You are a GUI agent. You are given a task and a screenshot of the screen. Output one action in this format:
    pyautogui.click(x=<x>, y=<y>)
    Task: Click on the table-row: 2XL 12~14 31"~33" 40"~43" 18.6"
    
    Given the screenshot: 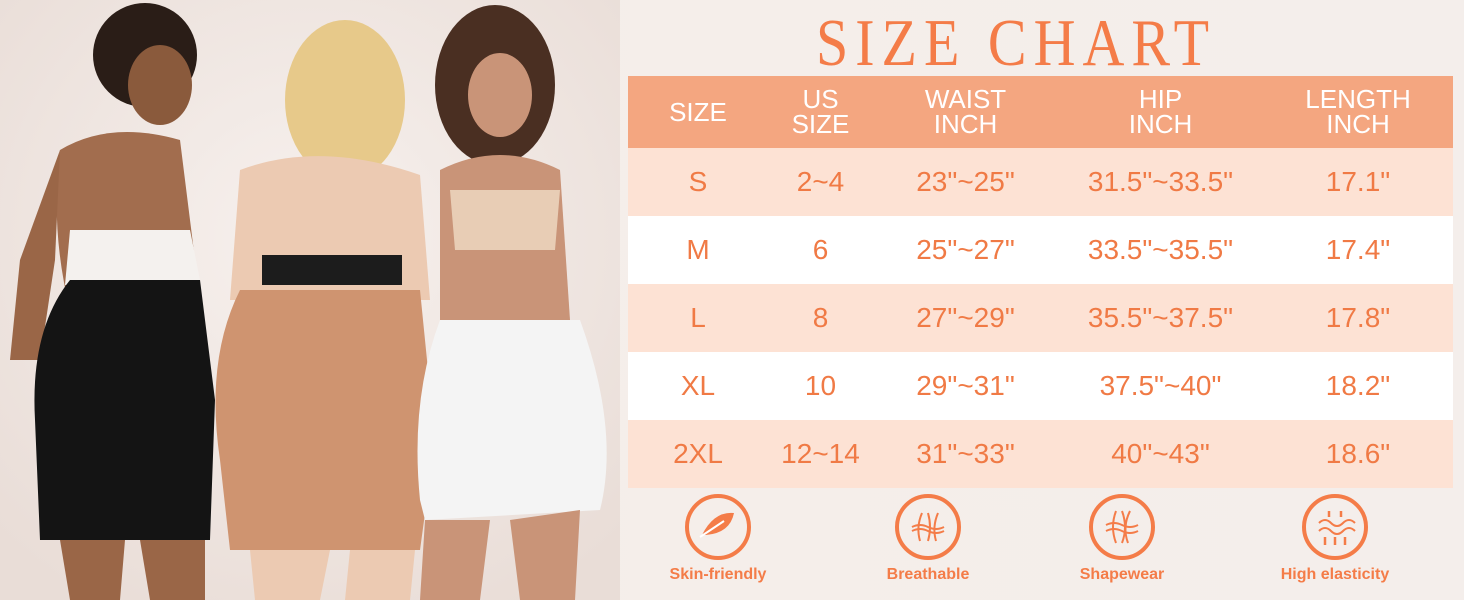 What is the action you would take?
    pyautogui.click(x=1040, y=454)
    